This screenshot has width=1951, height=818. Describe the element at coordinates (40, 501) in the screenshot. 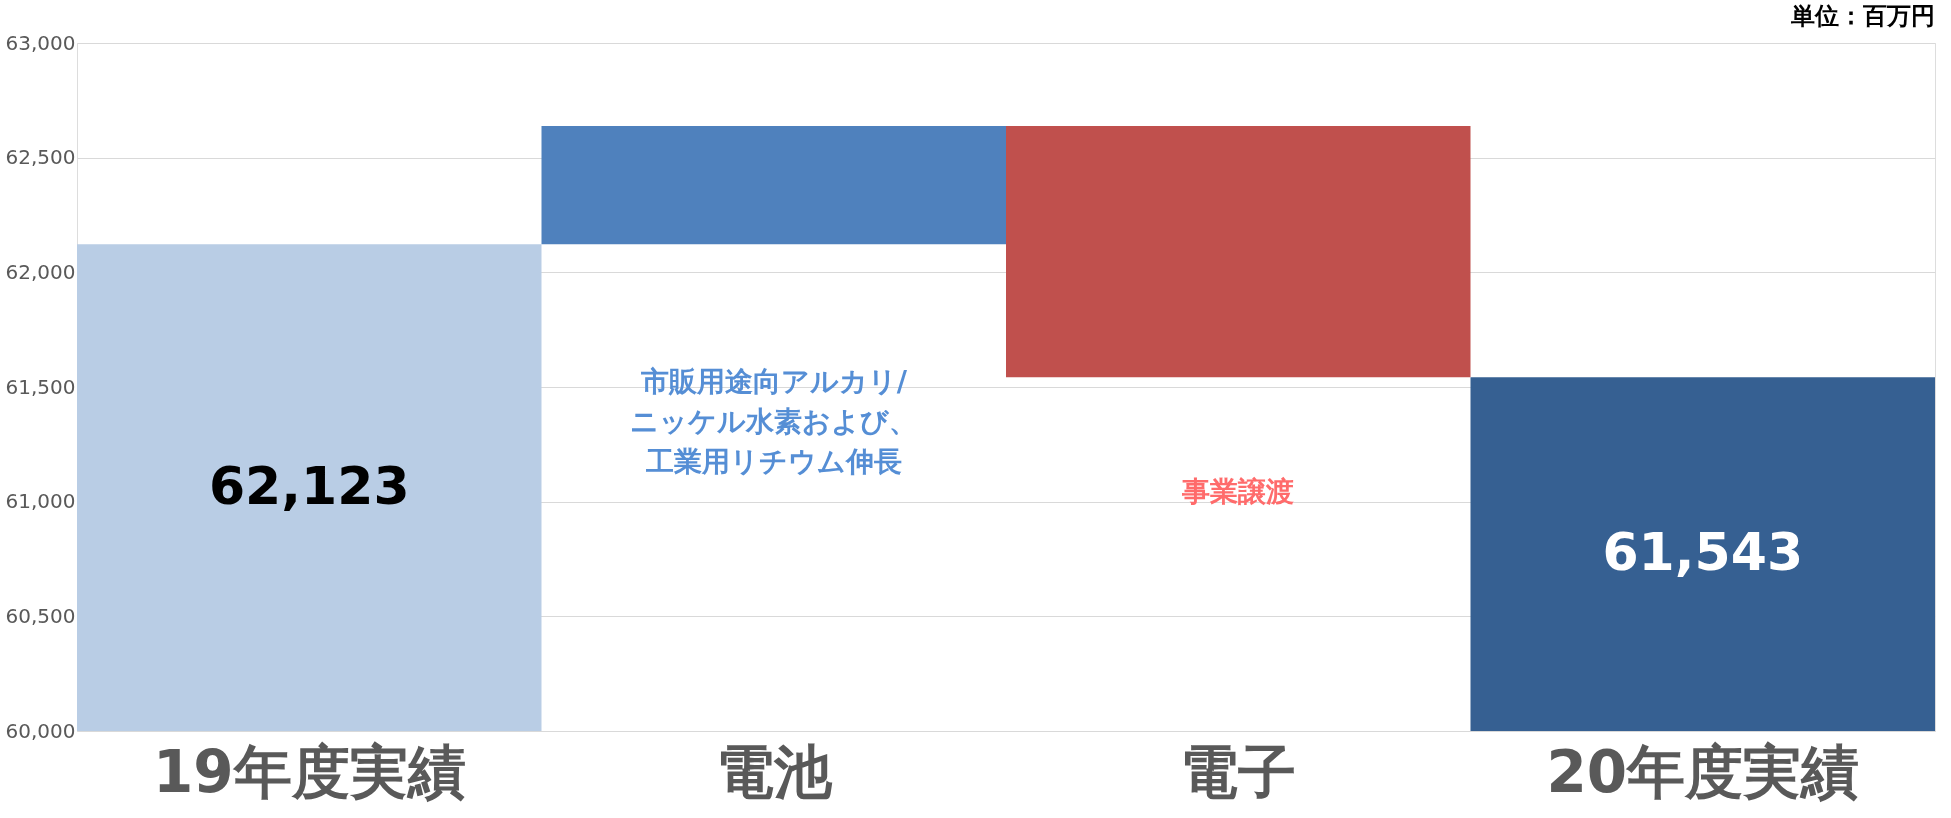

I see `y-tick-label: 61,000` at that location.